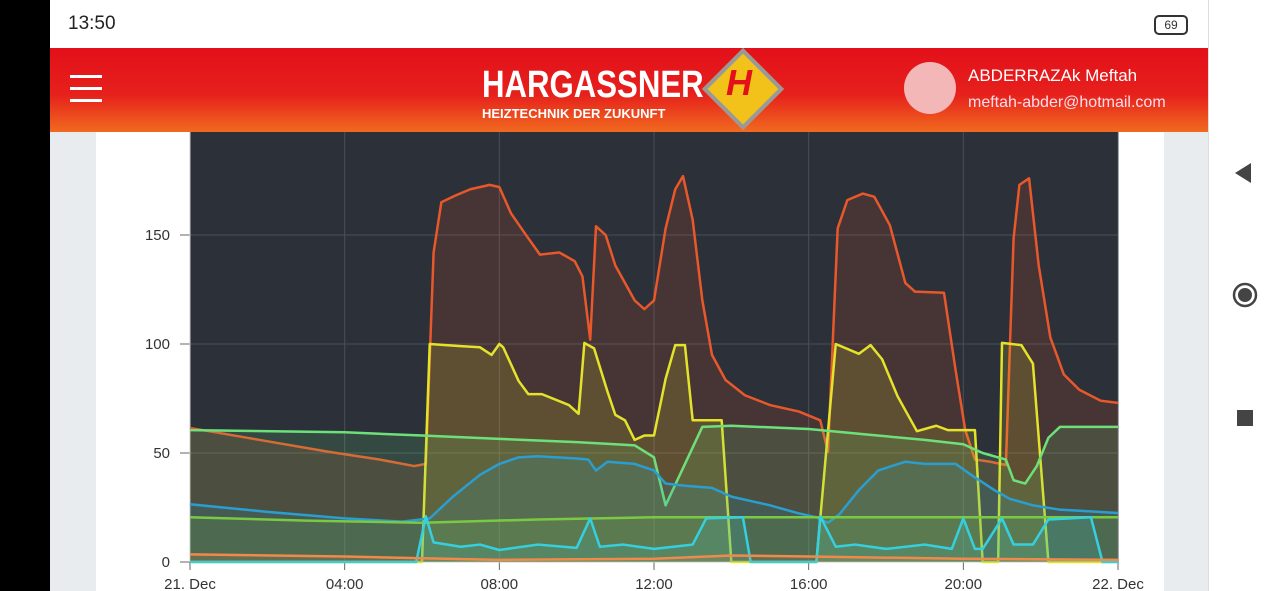 Image resolution: width=1280 pixels, height=591 pixels. I want to click on home-dot, so click(1245, 295).